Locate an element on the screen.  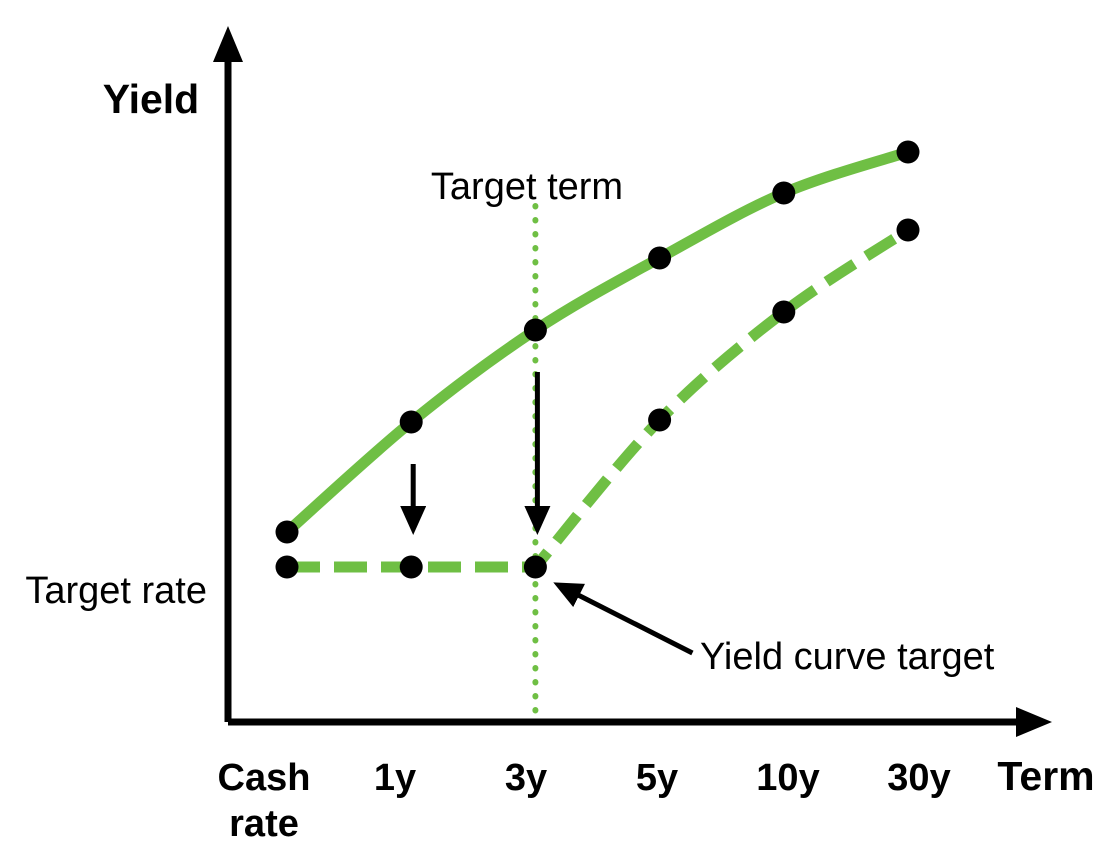
yield-curve-target-arrow is located at coordinates (623, 619).